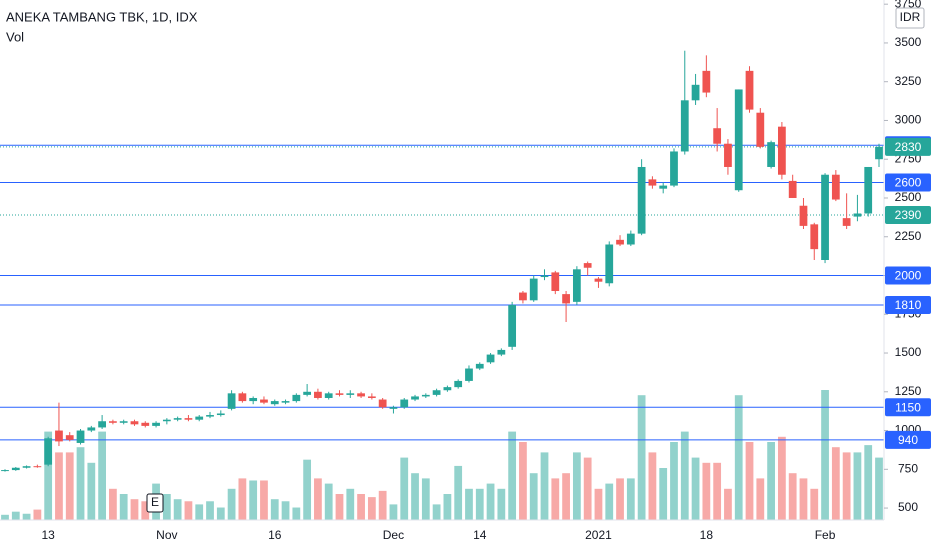 The width and height of the screenshot is (932, 550). I want to click on level-label: 2000, so click(908, 276).